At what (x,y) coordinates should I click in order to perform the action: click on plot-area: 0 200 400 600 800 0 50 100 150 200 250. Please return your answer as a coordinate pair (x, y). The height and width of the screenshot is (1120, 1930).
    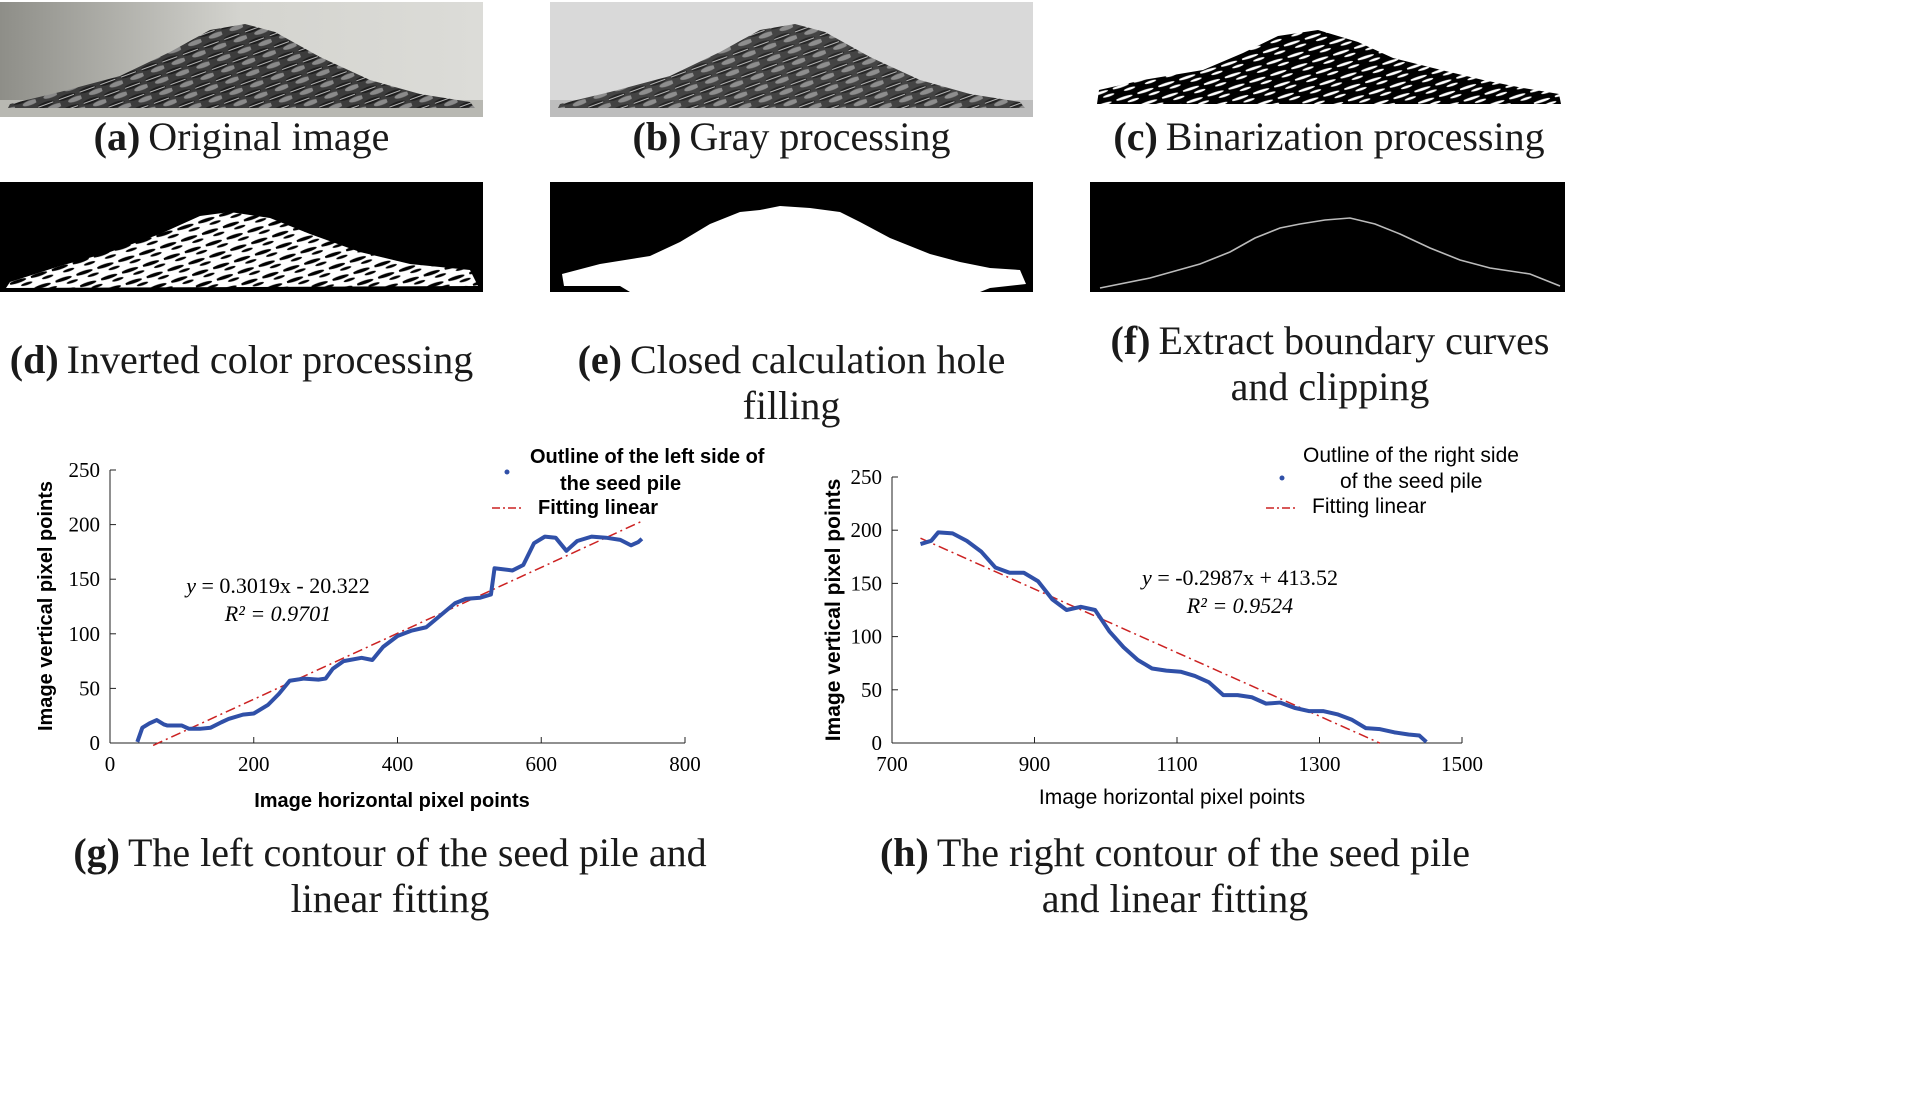
    Looking at the image, I should click on (385, 617).